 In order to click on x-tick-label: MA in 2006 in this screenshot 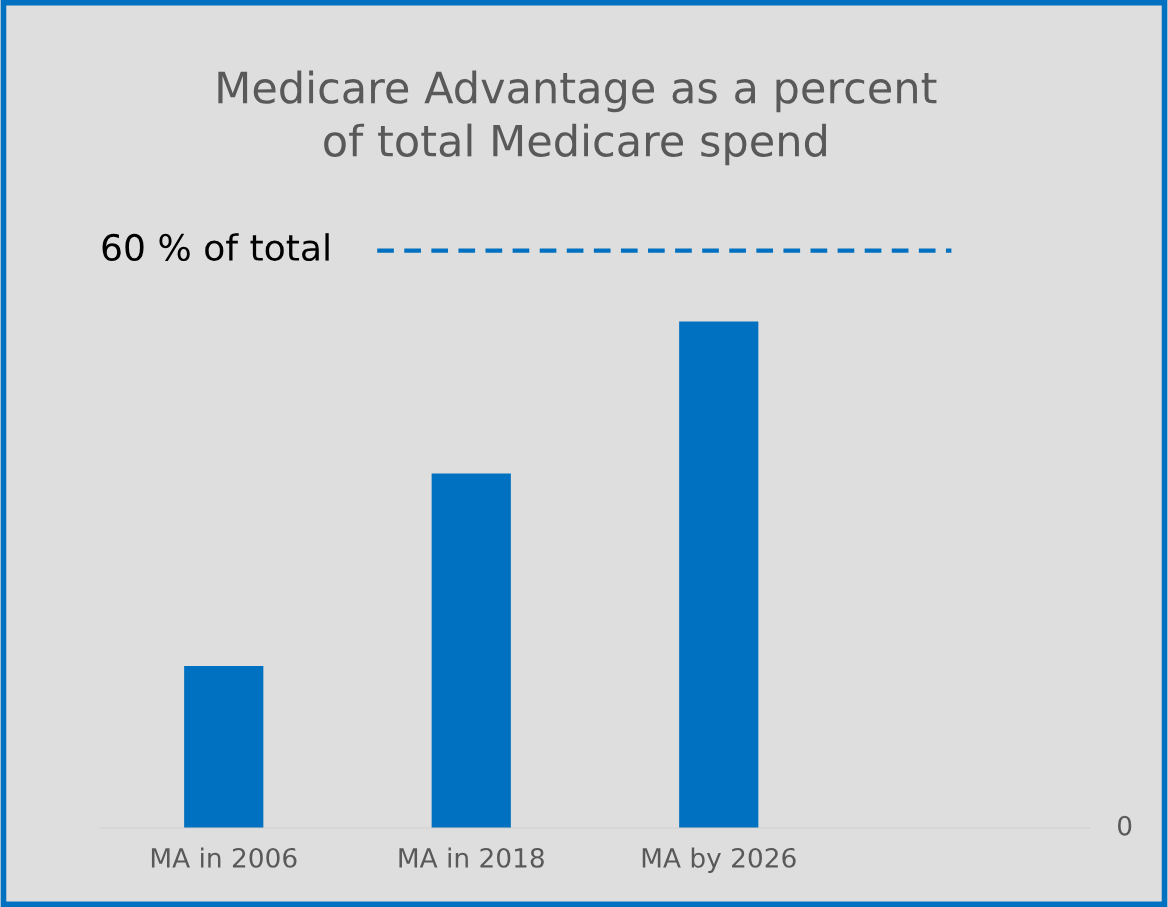, I will do `click(224, 857)`.